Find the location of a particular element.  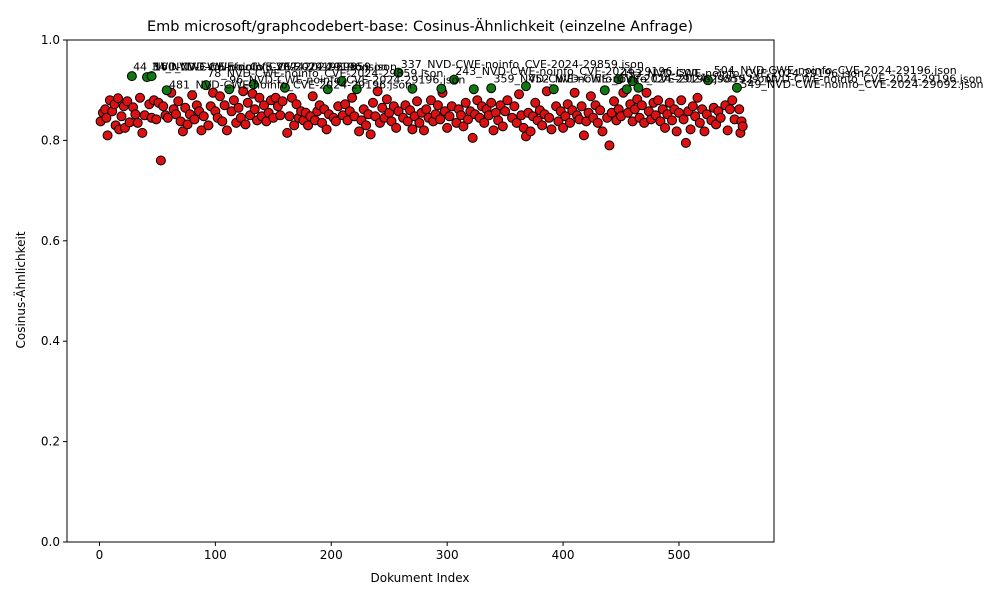

x-tick-label: 0 is located at coordinates (100, 555).